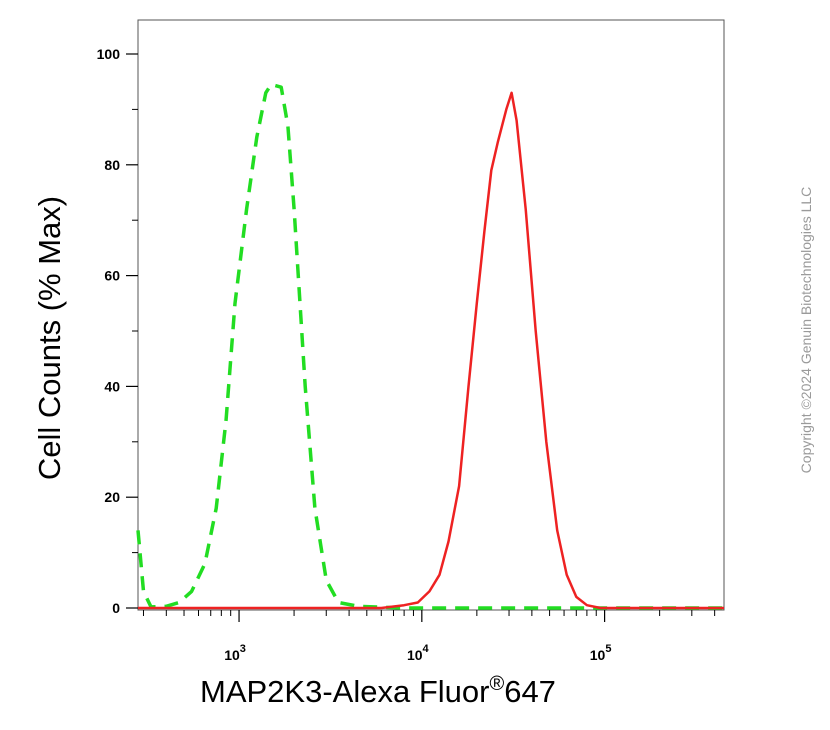 This screenshot has width=830, height=730. I want to click on y-tick-label: 0, so click(116, 608).